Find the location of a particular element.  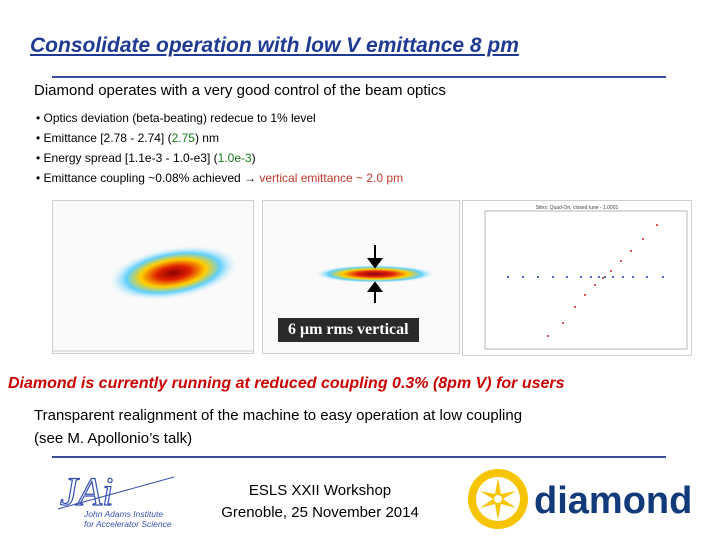

apollonio-reference: (see M. Apollonio’s talk) is located at coordinates (113, 438).